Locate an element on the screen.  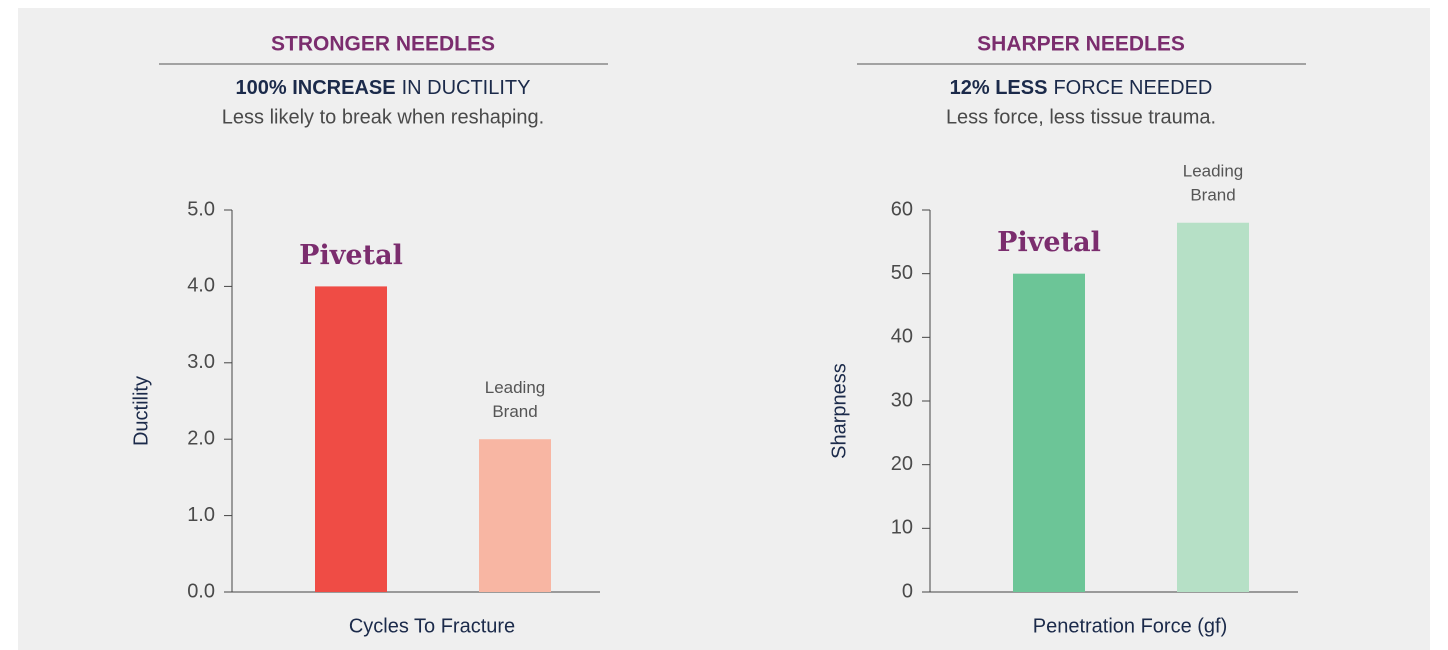
y-tick-label: 40 is located at coordinates (902, 337).